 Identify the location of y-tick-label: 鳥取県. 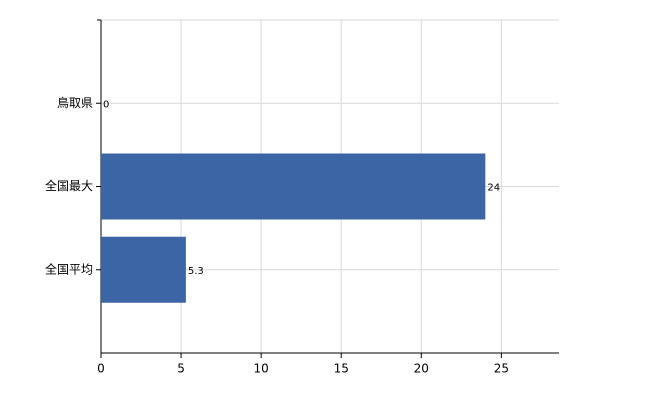
(75, 102).